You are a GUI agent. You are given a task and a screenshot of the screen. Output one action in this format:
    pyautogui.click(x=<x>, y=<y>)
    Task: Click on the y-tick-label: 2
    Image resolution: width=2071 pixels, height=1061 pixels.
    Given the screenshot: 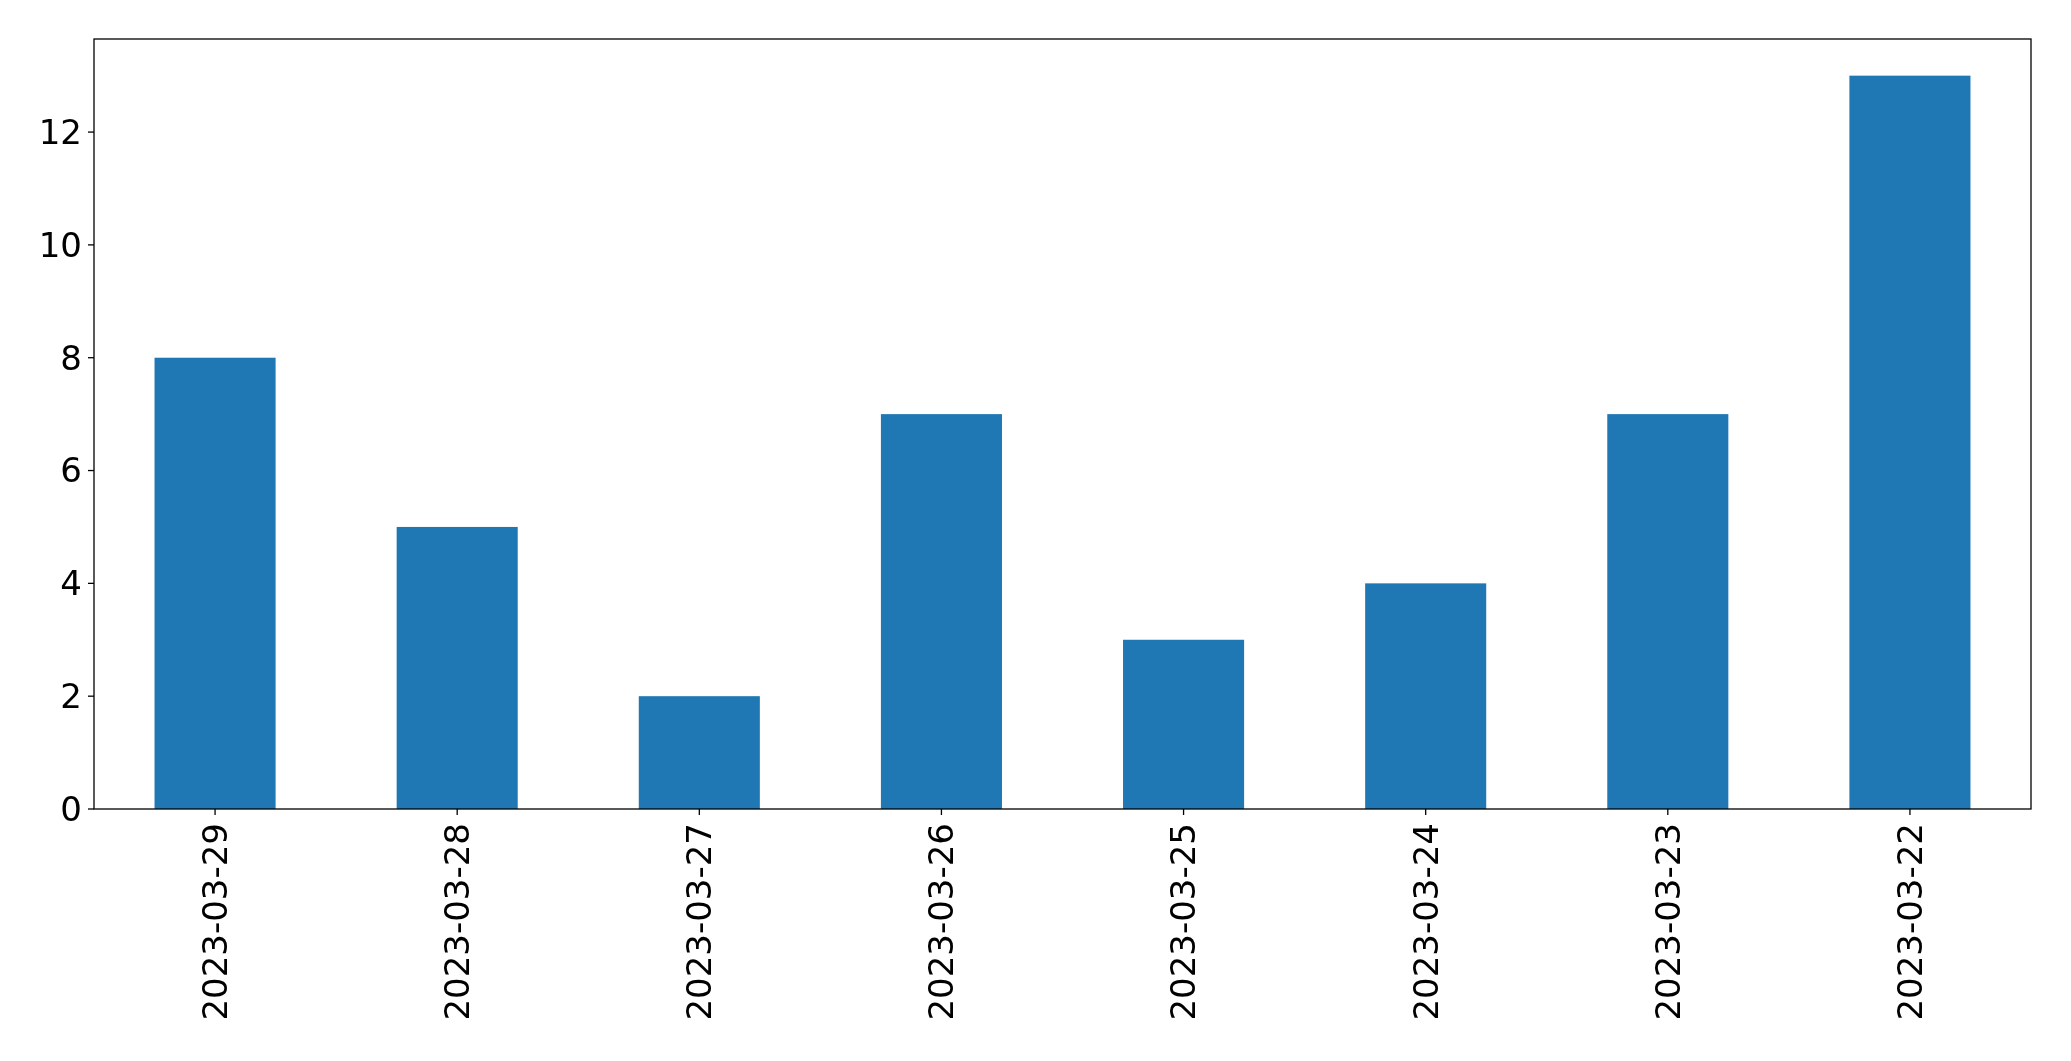 What is the action you would take?
    pyautogui.click(x=71, y=696)
    